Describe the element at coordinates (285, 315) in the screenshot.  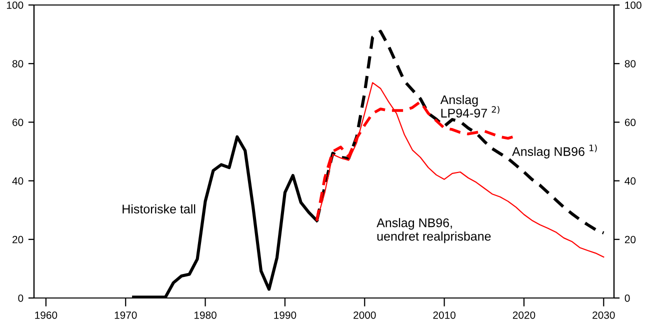
I see `x-tick-label: 1990` at that location.